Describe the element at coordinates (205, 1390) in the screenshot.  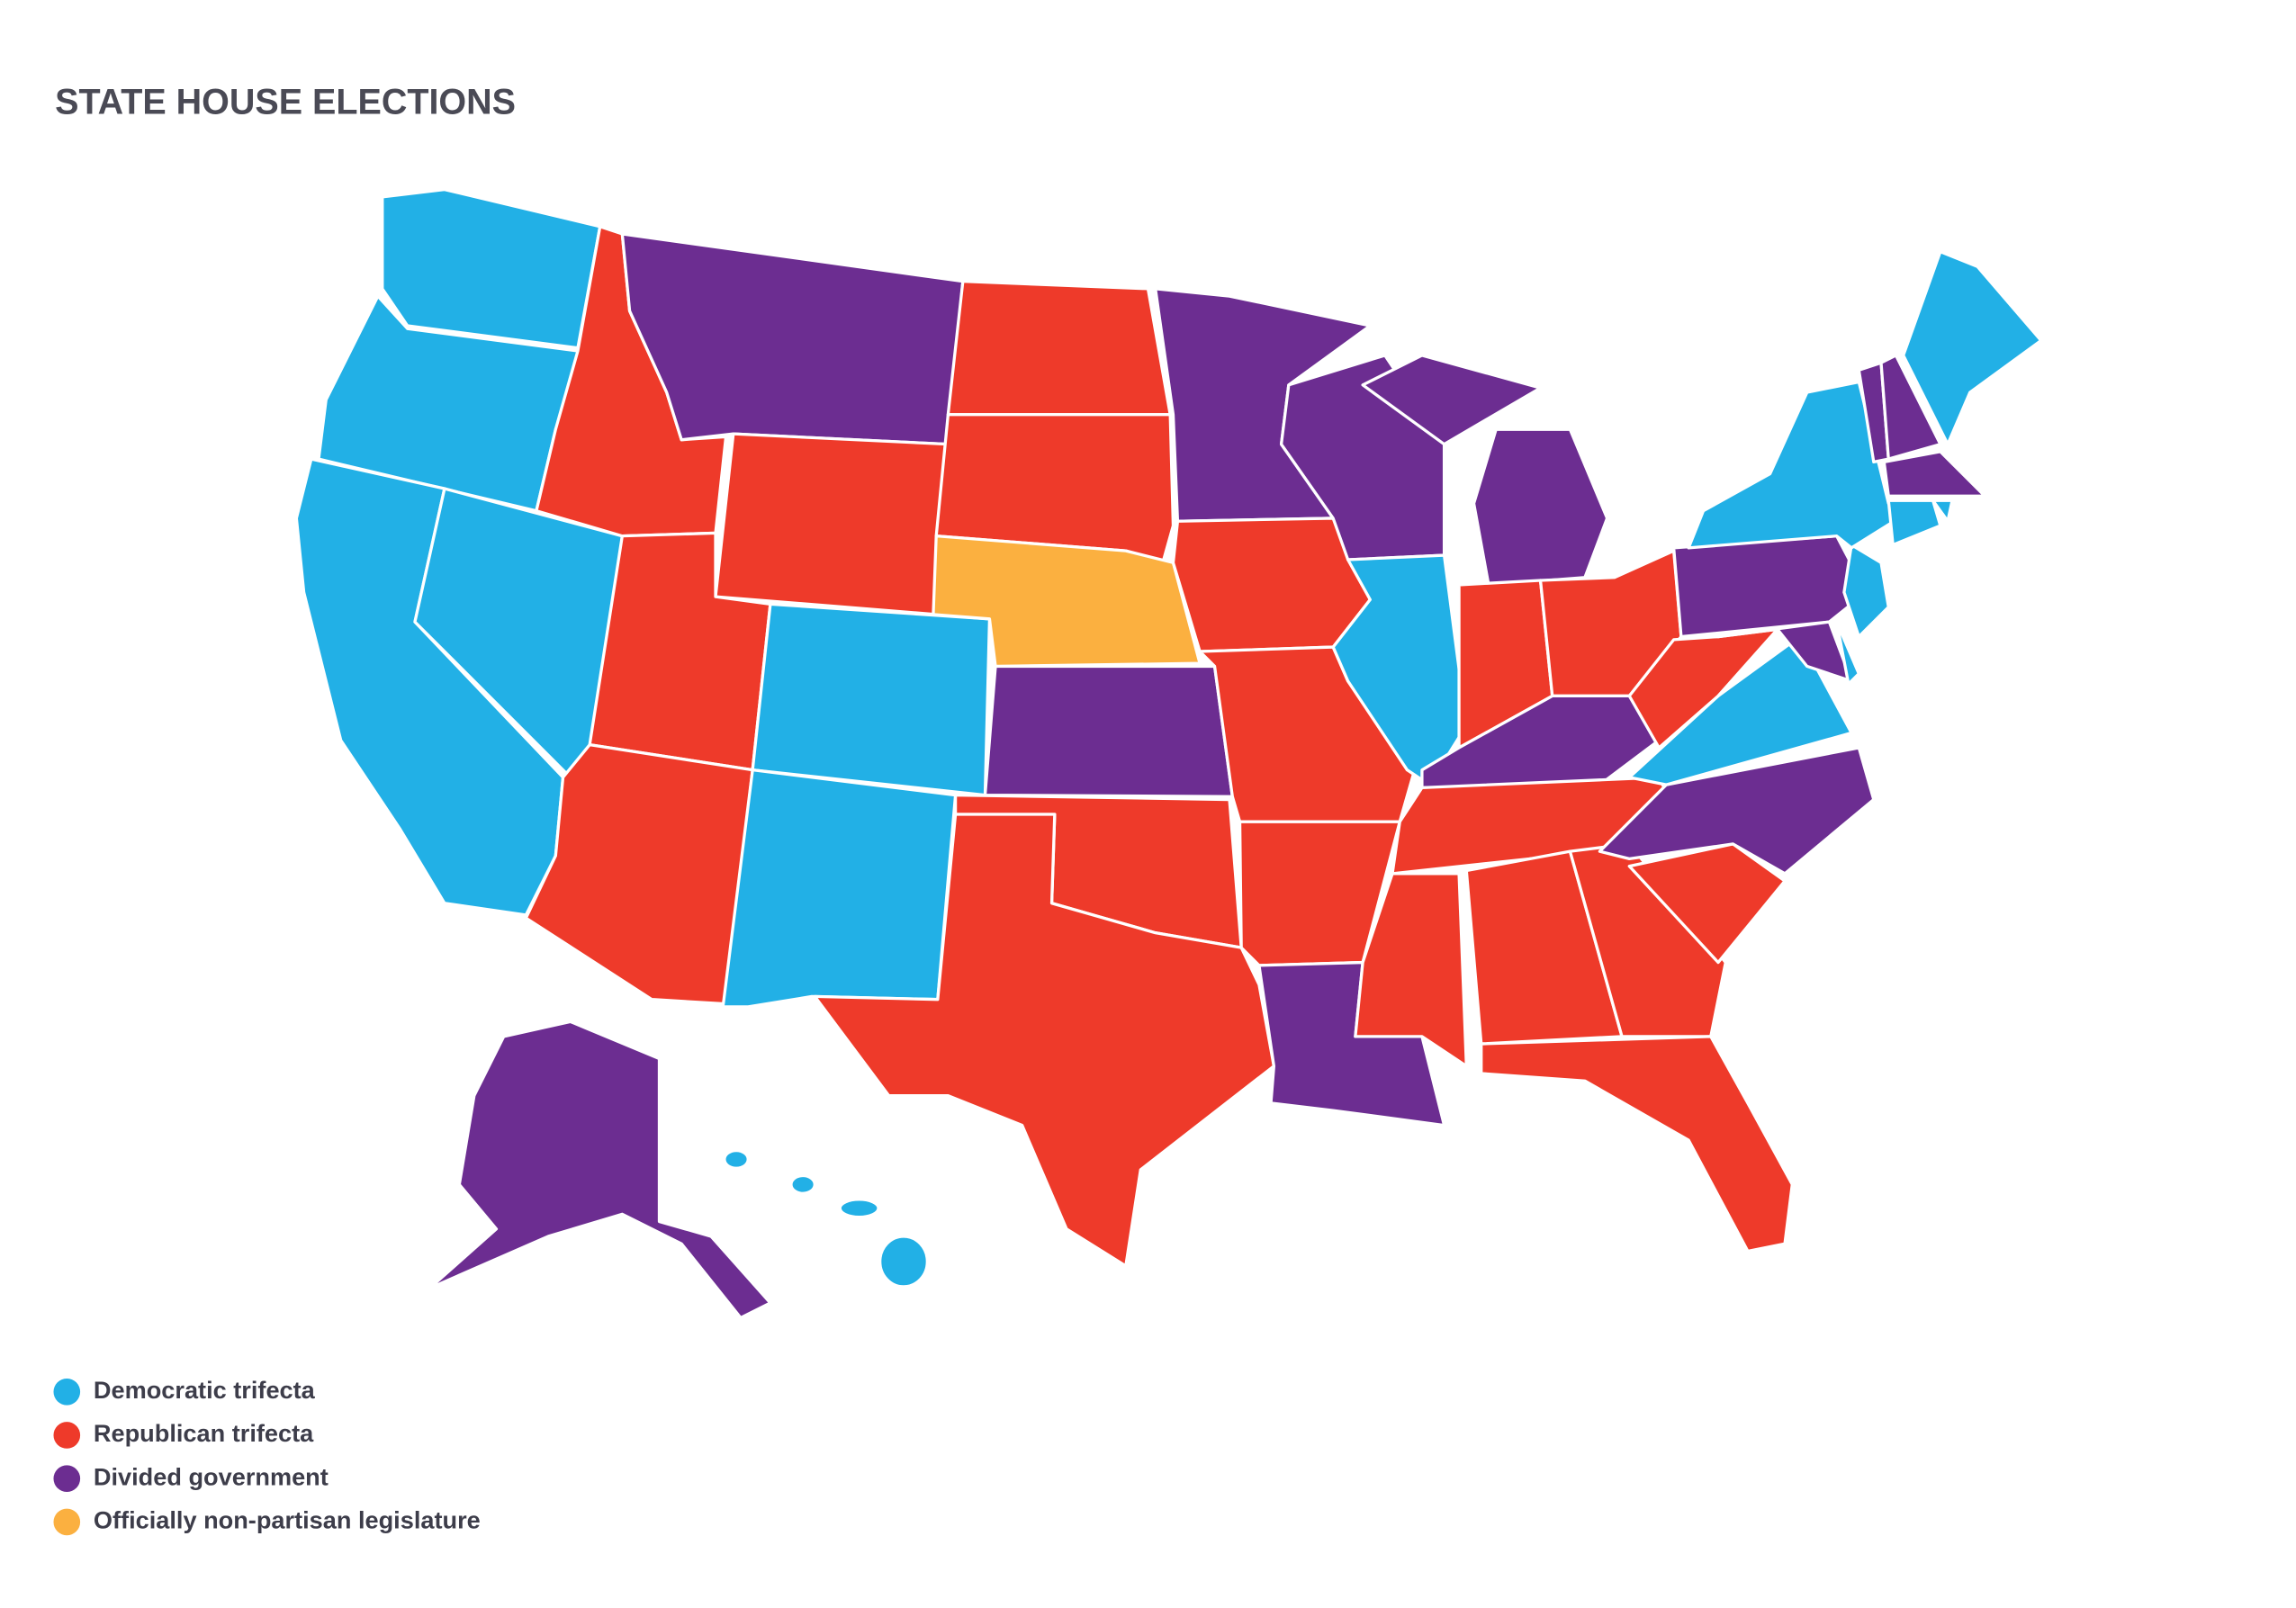
I see `legend-label: Democratic trifecta` at that location.